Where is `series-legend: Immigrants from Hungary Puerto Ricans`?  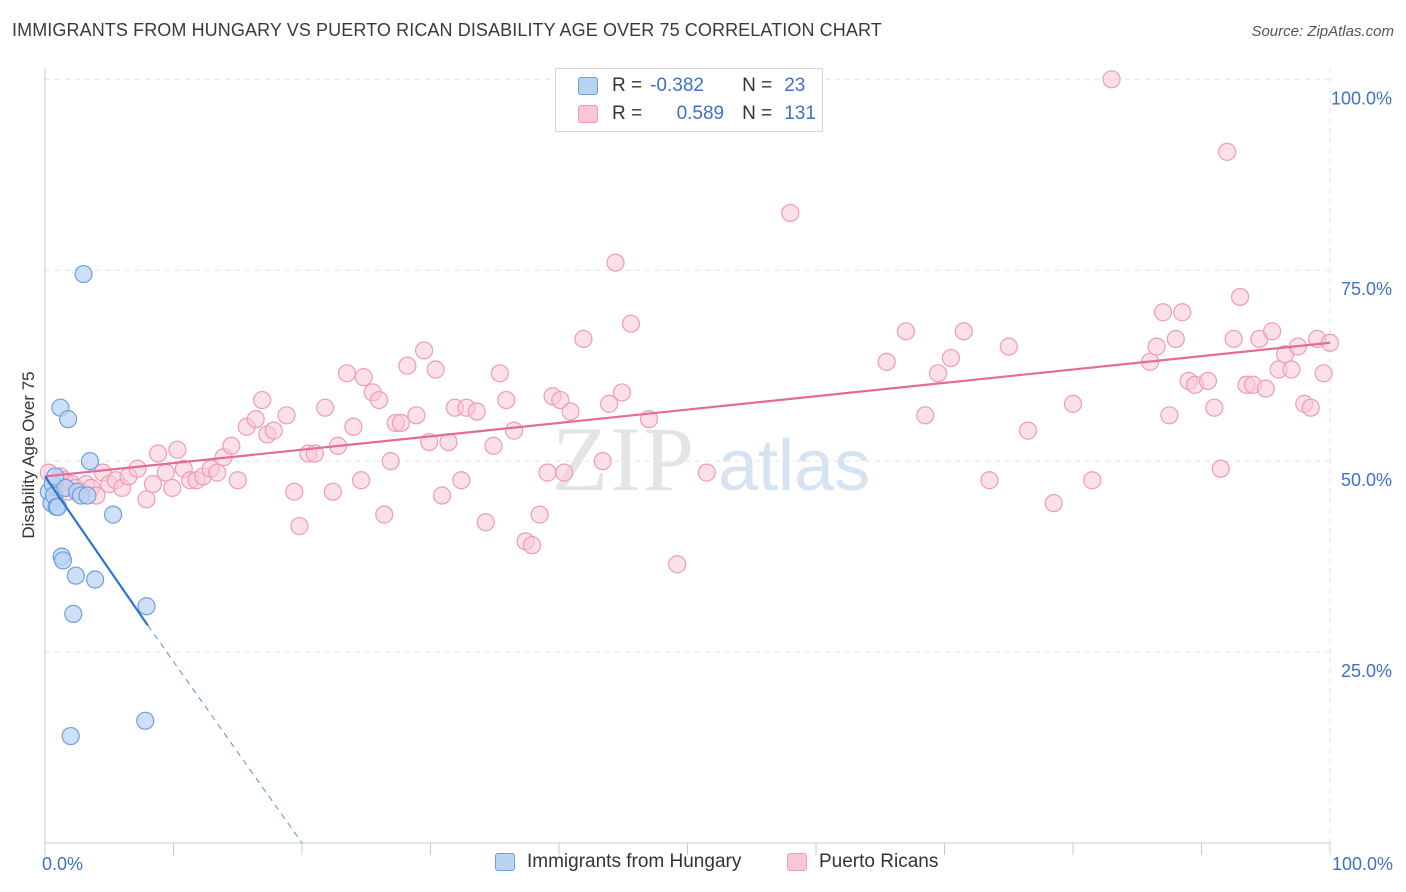 series-legend: Immigrants from Hungary Puerto Ricans is located at coordinates (703, 864).